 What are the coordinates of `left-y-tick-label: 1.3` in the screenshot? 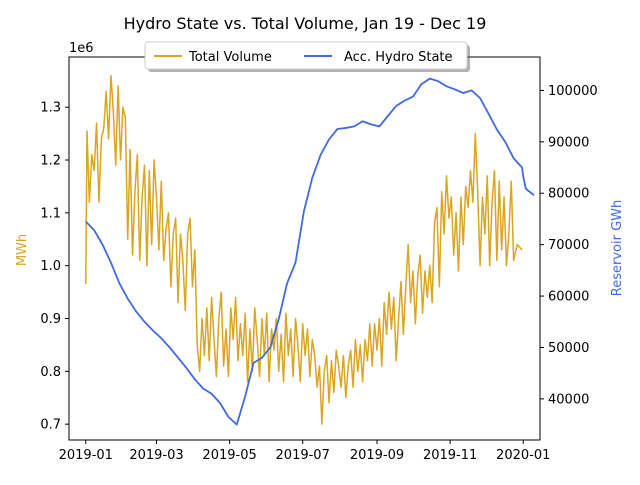 It's located at (50, 108).